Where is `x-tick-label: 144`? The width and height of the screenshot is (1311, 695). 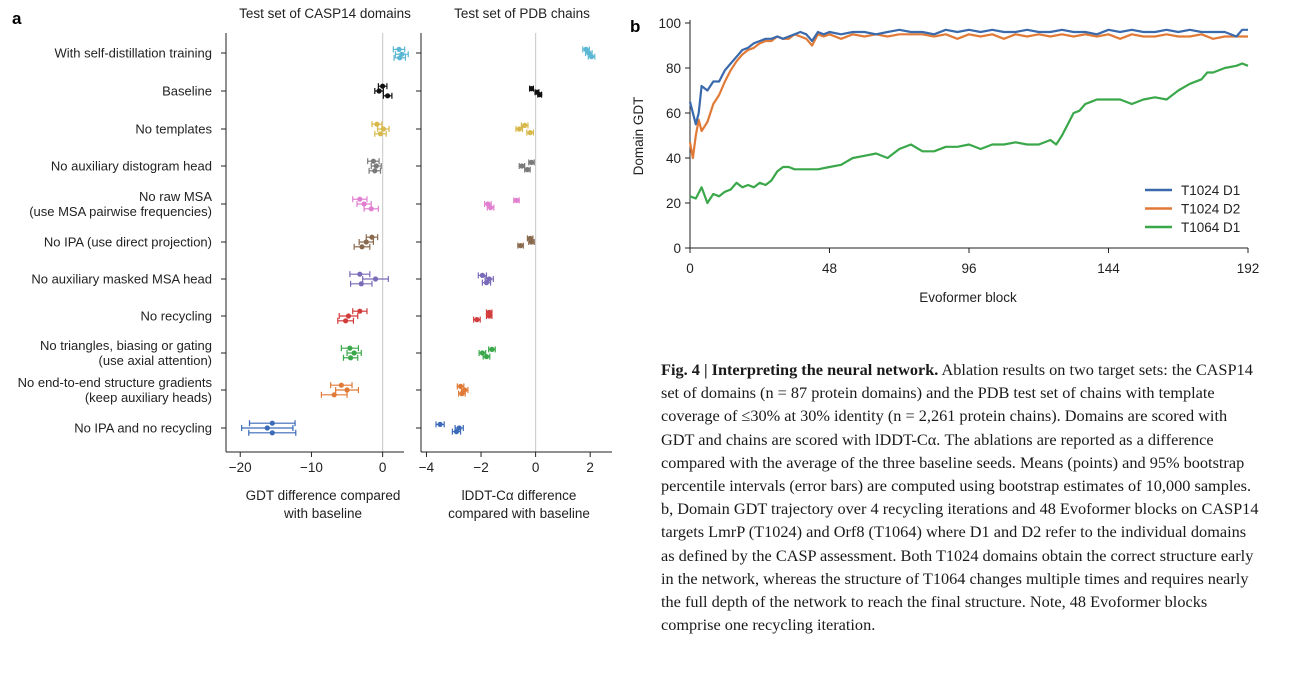
x-tick-label: 144 is located at coordinates (1108, 268).